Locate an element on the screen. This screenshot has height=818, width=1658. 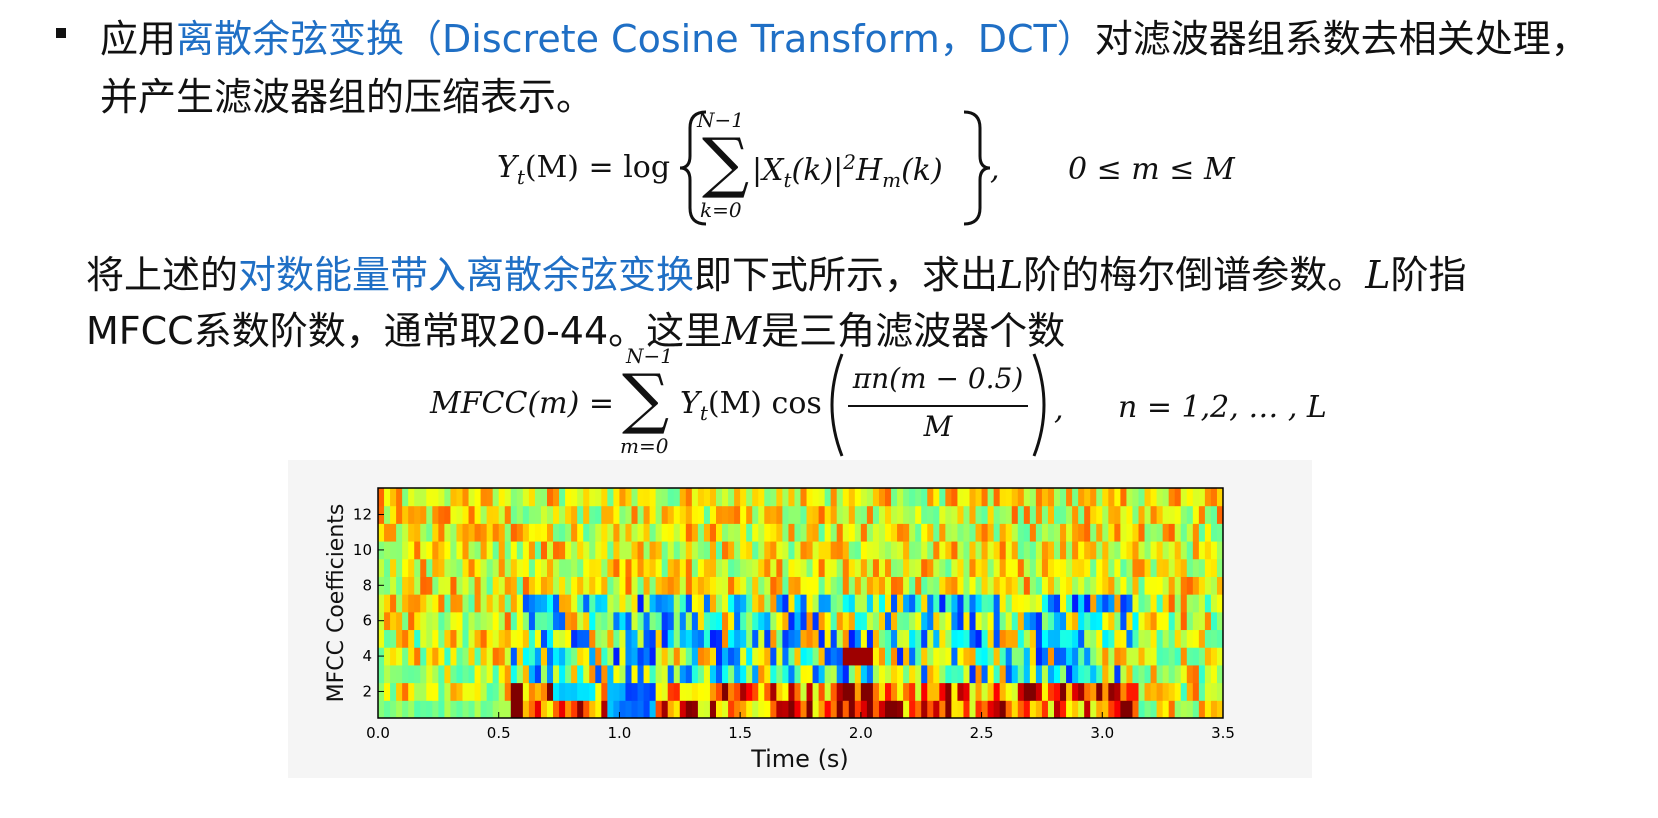
x-axis-label: Time (s) is located at coordinates (799, 759).